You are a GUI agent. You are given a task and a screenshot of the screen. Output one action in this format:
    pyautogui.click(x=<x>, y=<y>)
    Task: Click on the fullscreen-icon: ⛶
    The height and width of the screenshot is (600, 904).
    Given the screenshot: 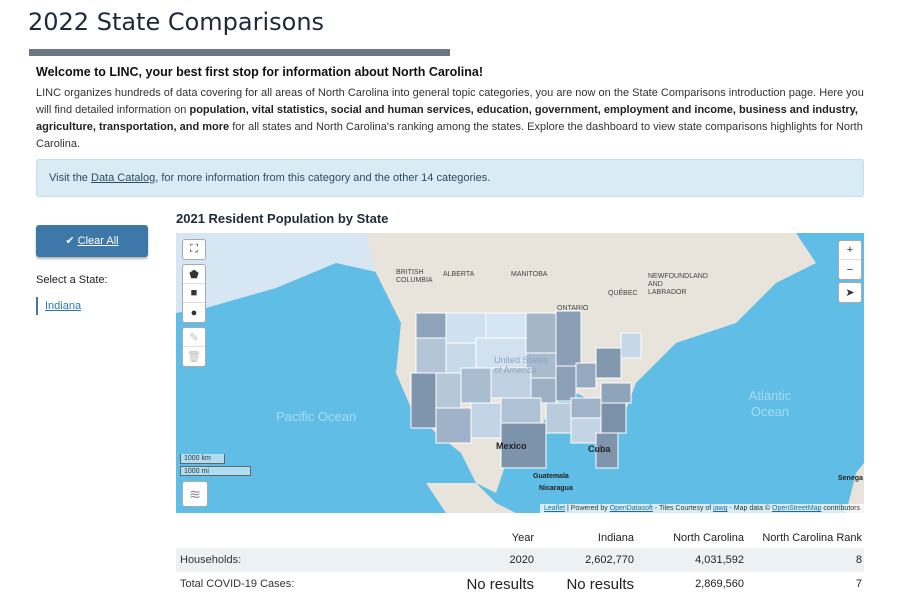 What is the action you would take?
    pyautogui.click(x=194, y=249)
    